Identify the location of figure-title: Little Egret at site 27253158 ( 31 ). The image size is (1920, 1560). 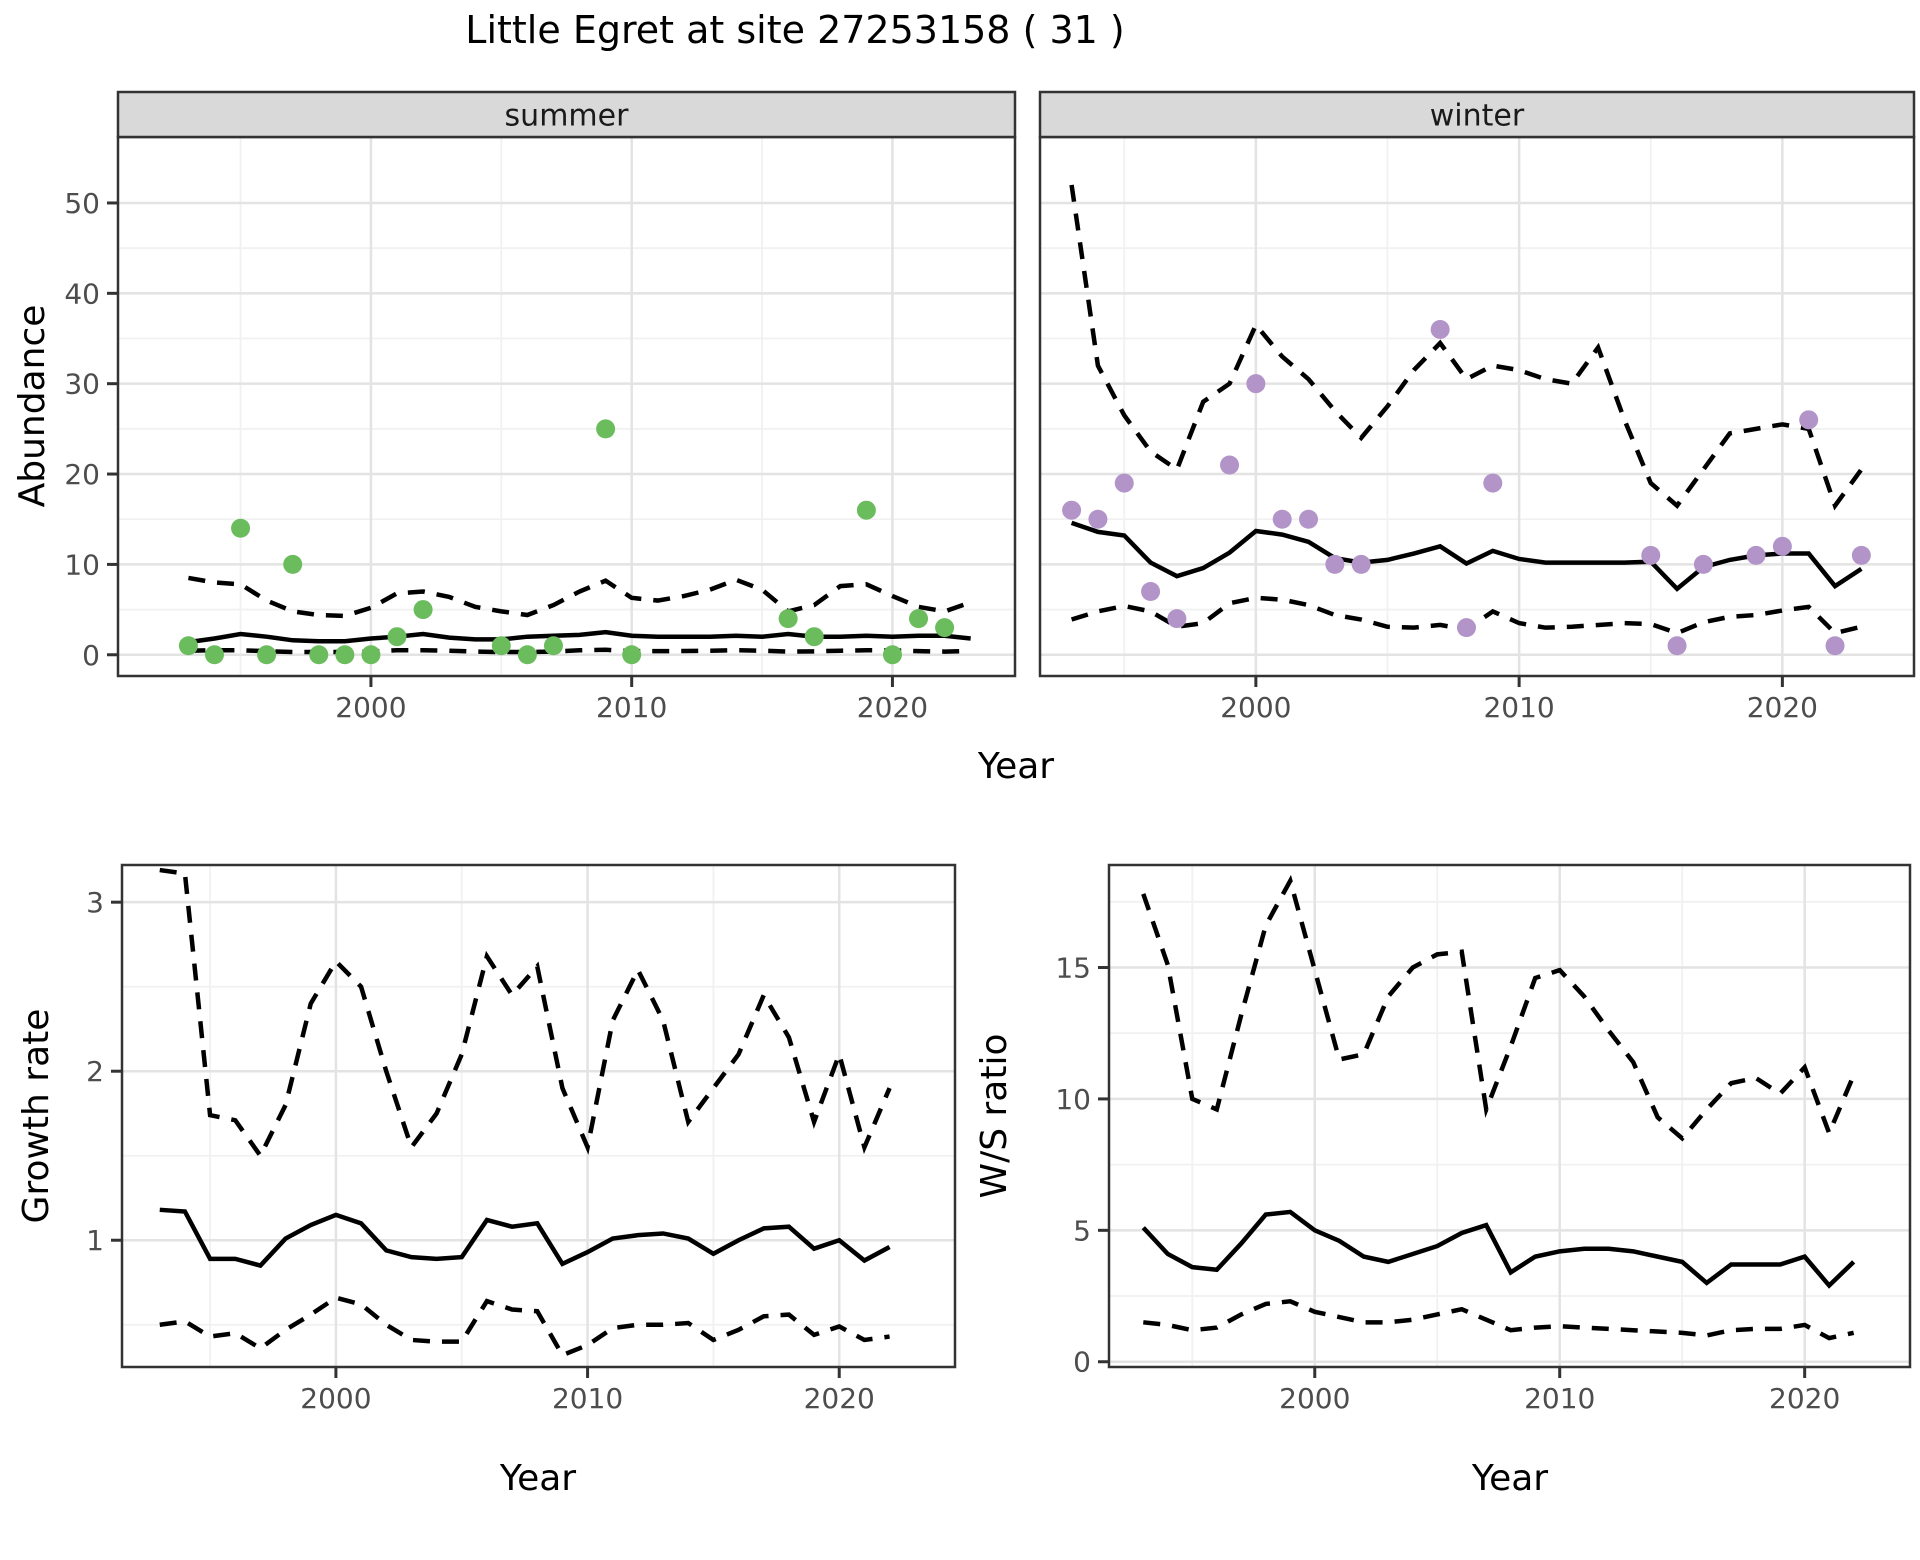
(795, 30).